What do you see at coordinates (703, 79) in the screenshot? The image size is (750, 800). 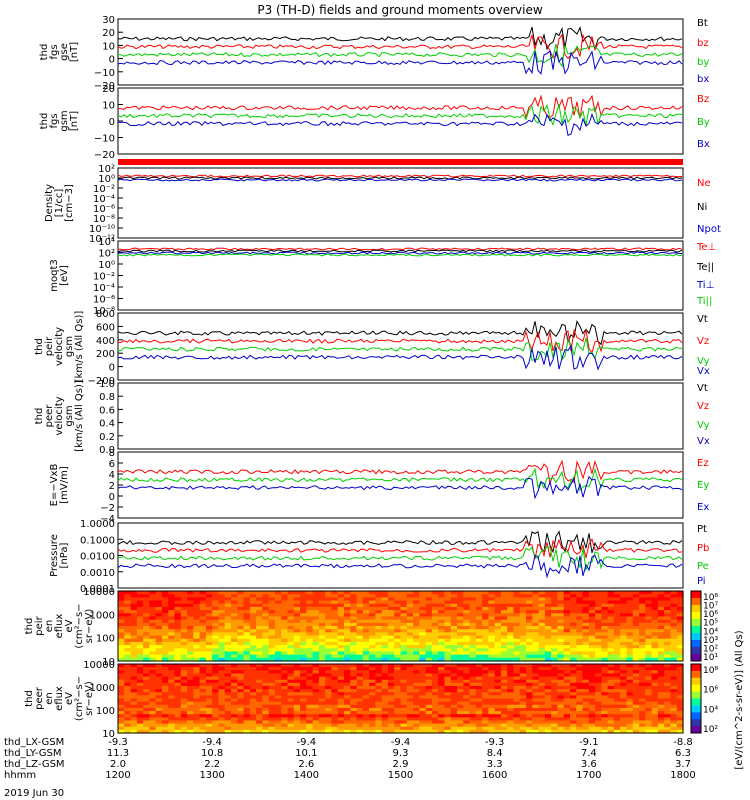 I see `legend-entry: bx` at bounding box center [703, 79].